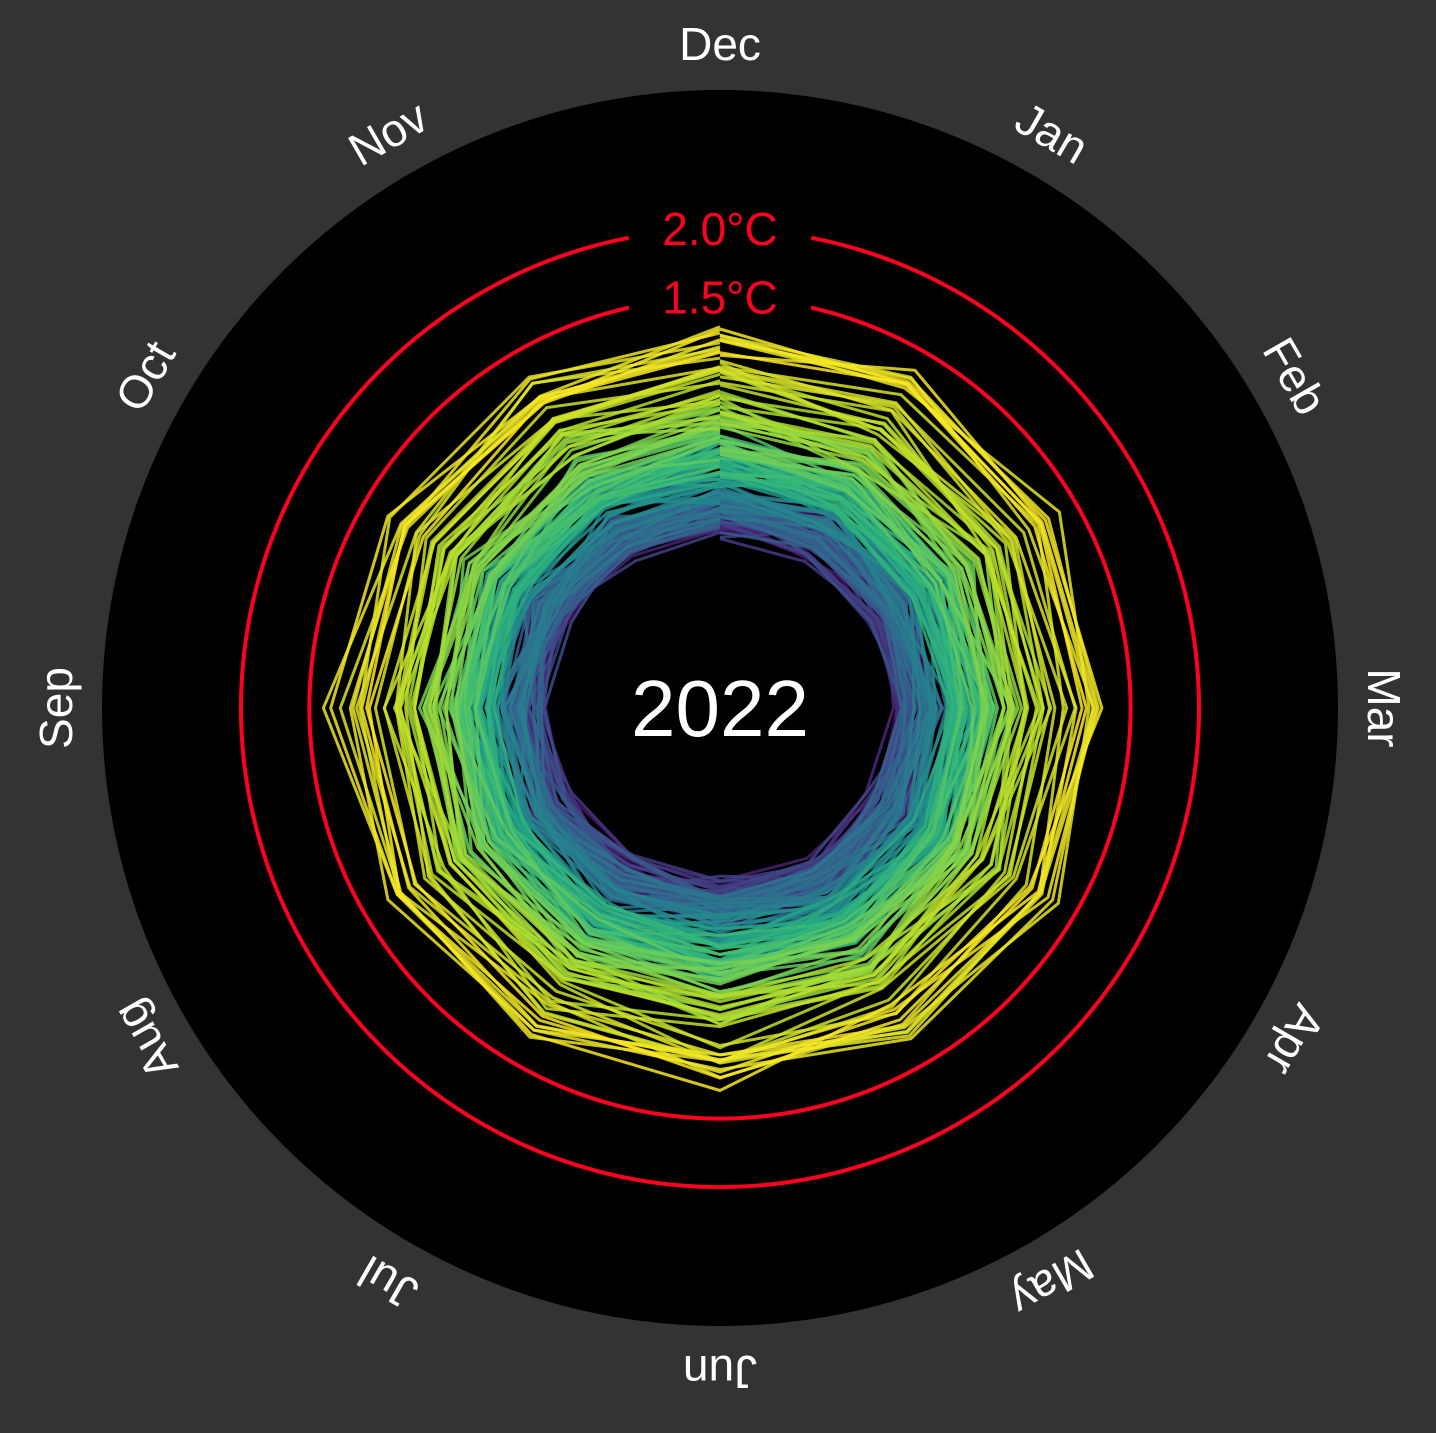 The height and width of the screenshot is (1433, 1436). I want to click on month-label-jul: Jul, so click(388, 1283).